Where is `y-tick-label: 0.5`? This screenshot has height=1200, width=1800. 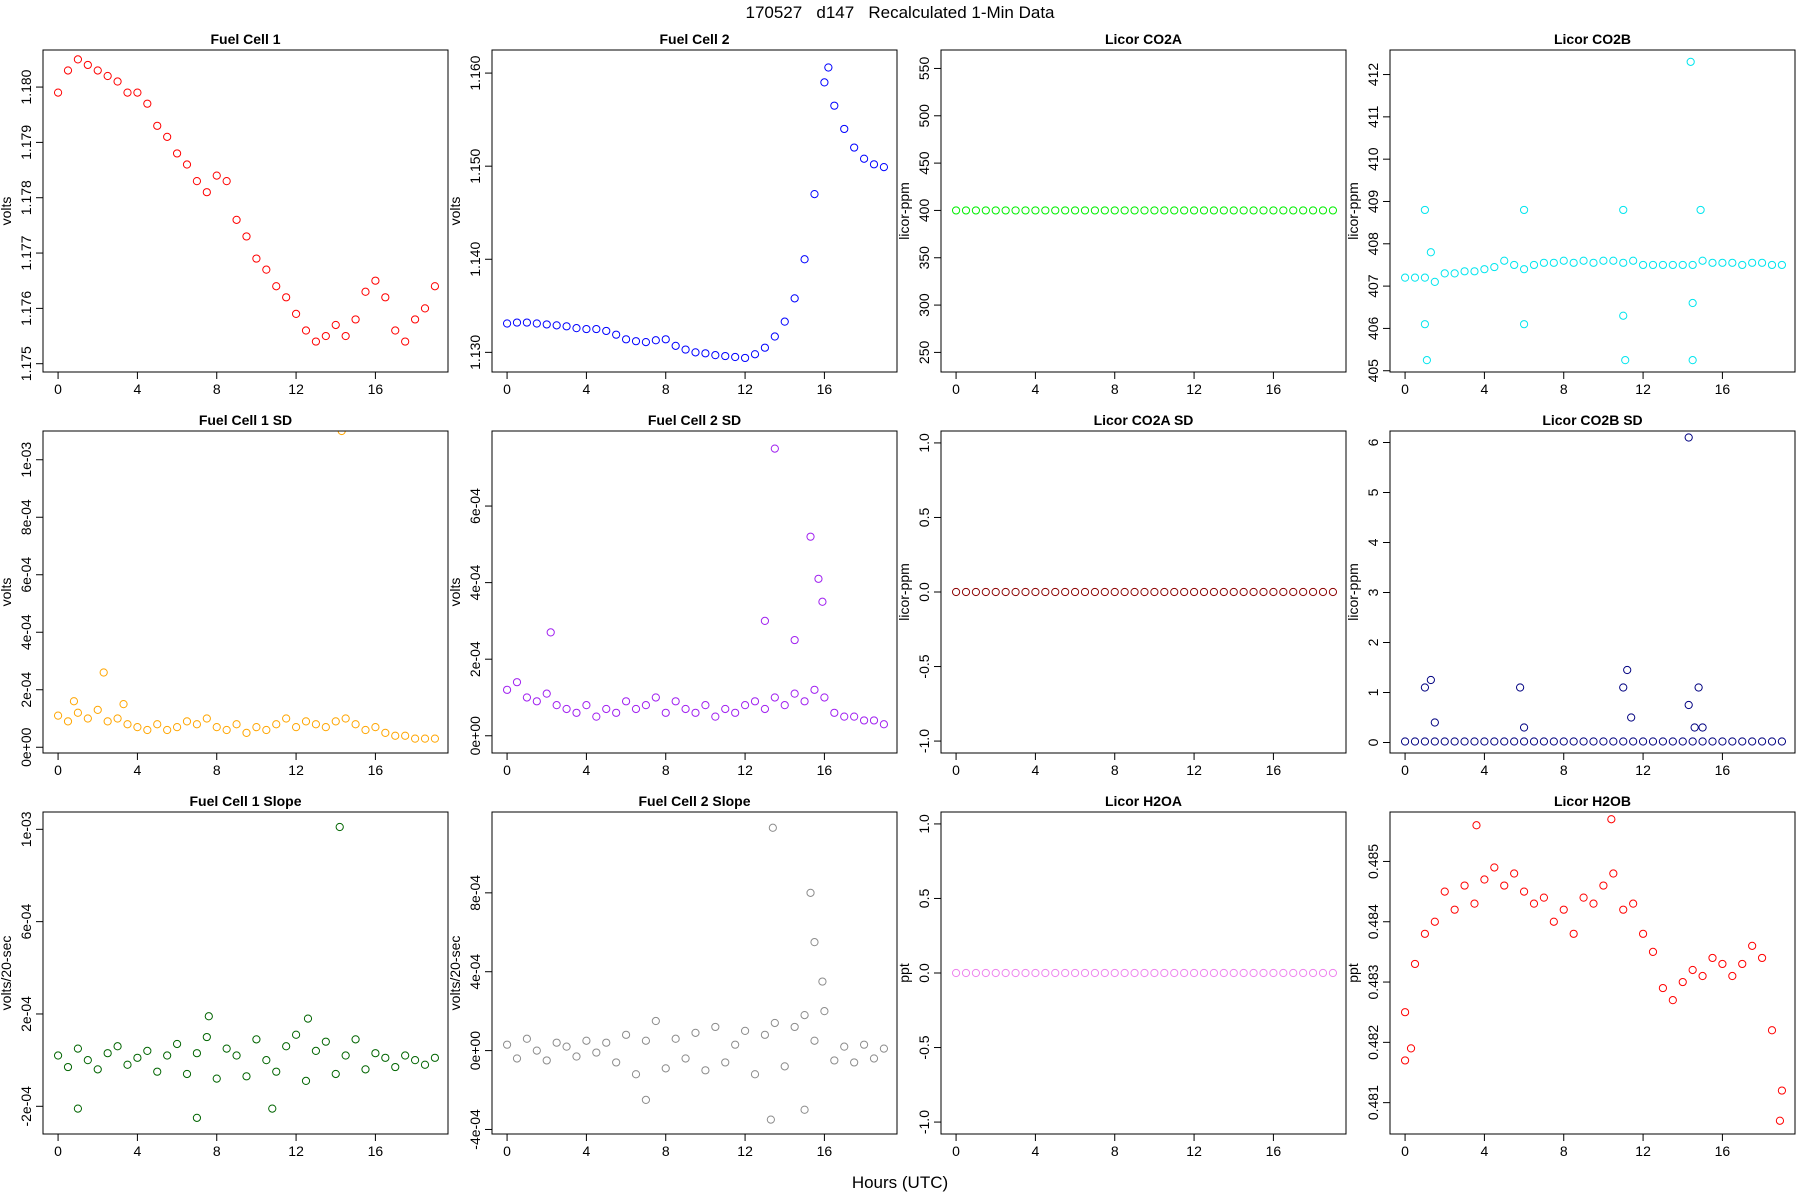 y-tick-label: 0.5 is located at coordinates (924, 899).